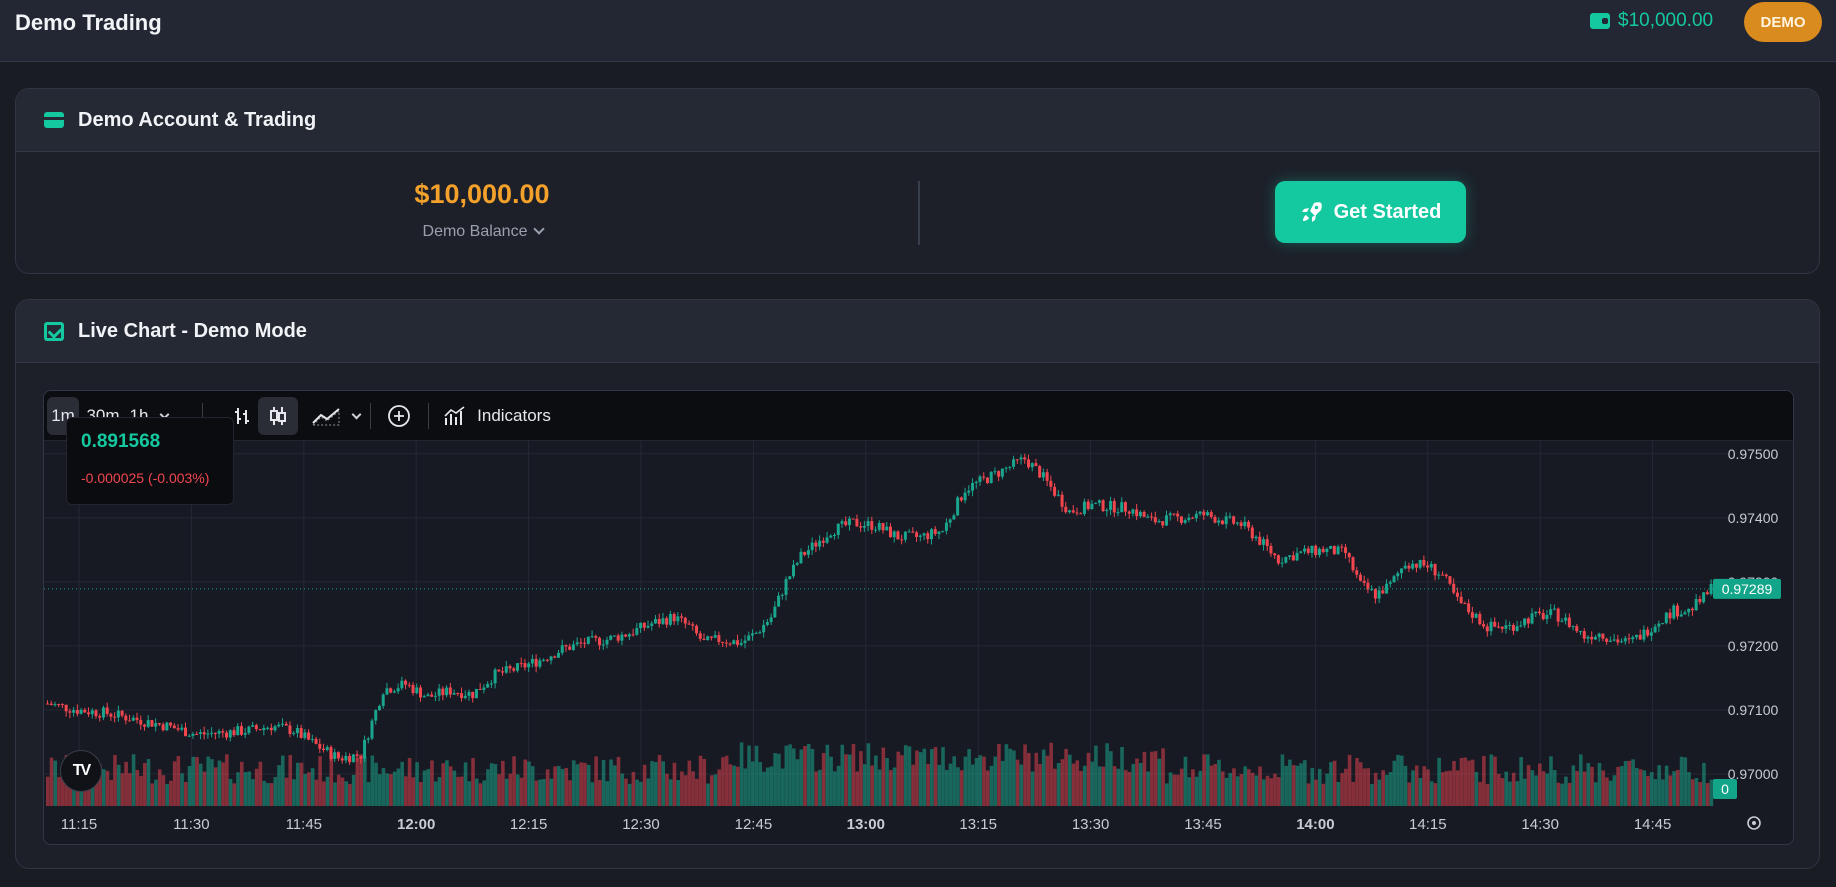 The height and width of the screenshot is (887, 1836). I want to click on demo-balance-dropdown: Demo Balance, so click(483, 232).